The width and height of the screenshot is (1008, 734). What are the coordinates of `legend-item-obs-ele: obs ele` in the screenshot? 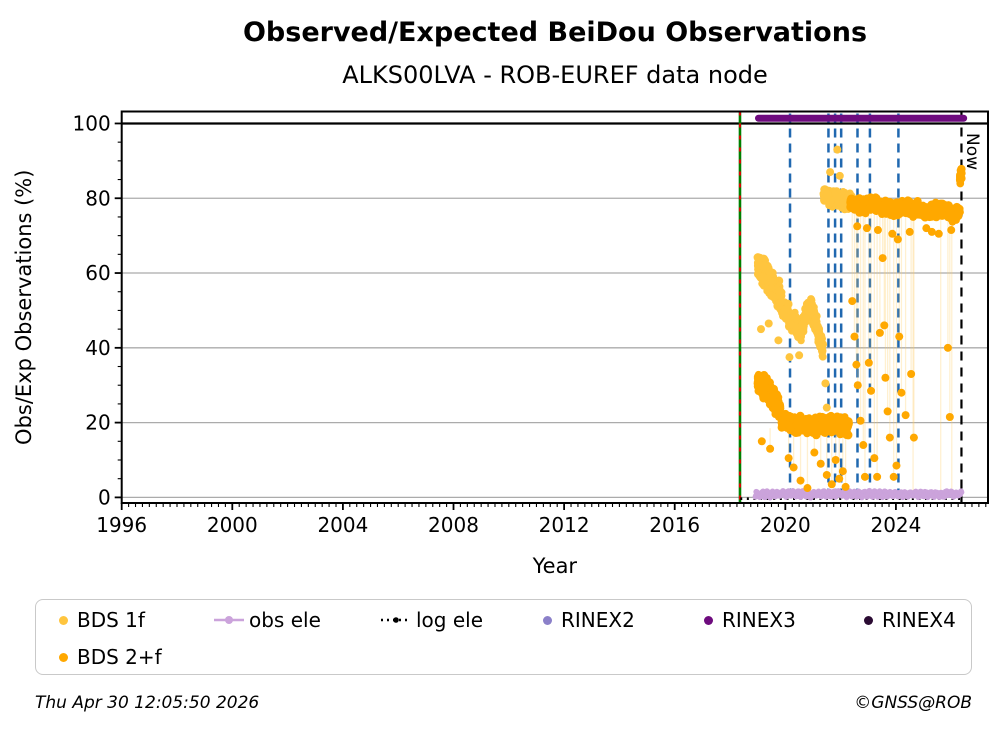 It's located at (267, 620).